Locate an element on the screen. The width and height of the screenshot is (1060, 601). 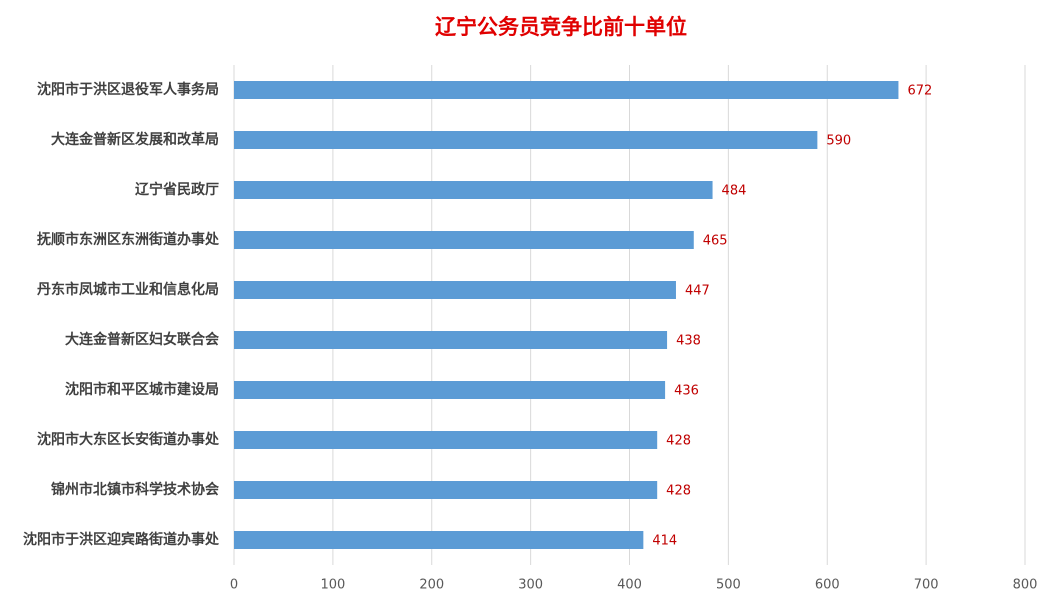
y-tick-label: 大连金普新区妇女联合会 is located at coordinates (142, 339).